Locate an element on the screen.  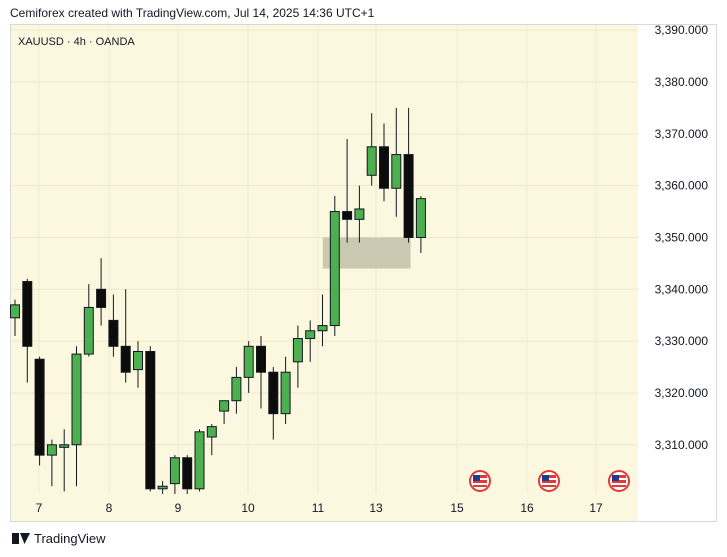
time-axis-background is located at coordinates (324, 507).